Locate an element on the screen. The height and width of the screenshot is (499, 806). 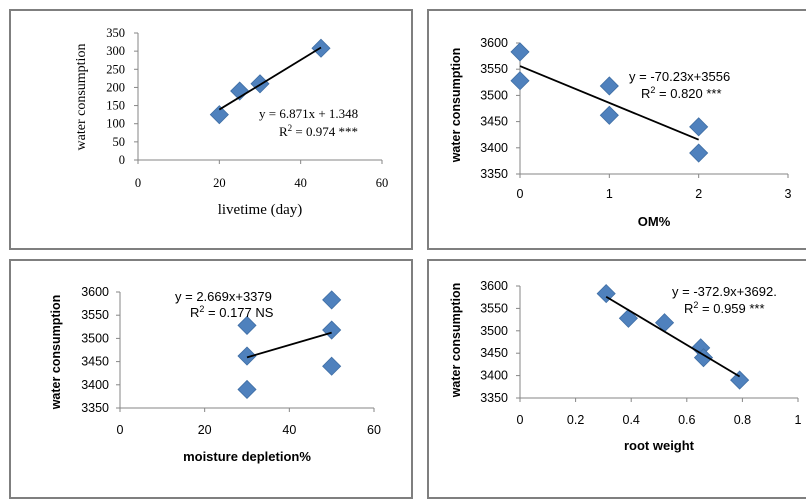
trend-equation: y = -70.23x+3556 is located at coordinates (679, 76).